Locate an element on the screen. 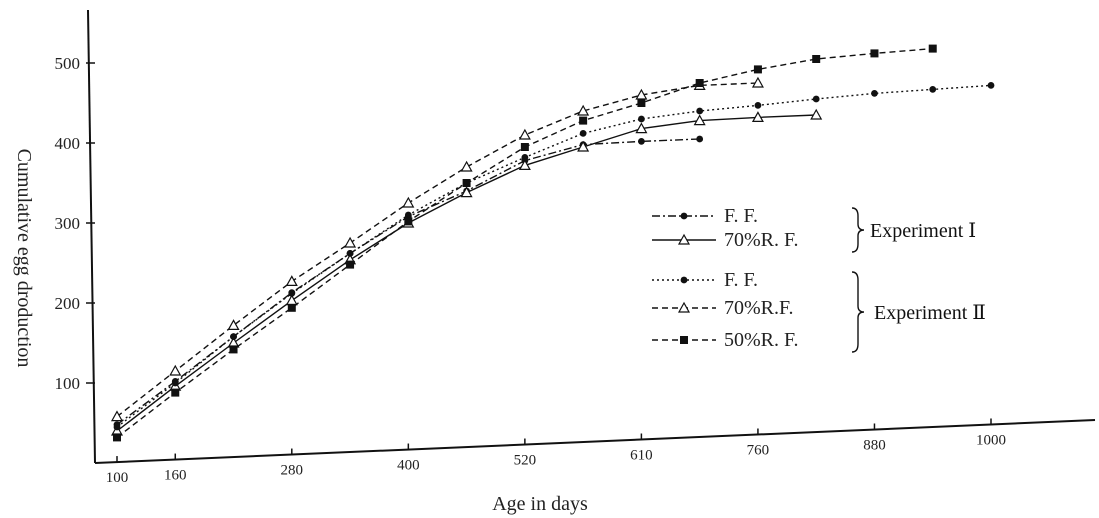 The width and height of the screenshot is (1099, 518). x-tick-label: 610 is located at coordinates (641, 456).